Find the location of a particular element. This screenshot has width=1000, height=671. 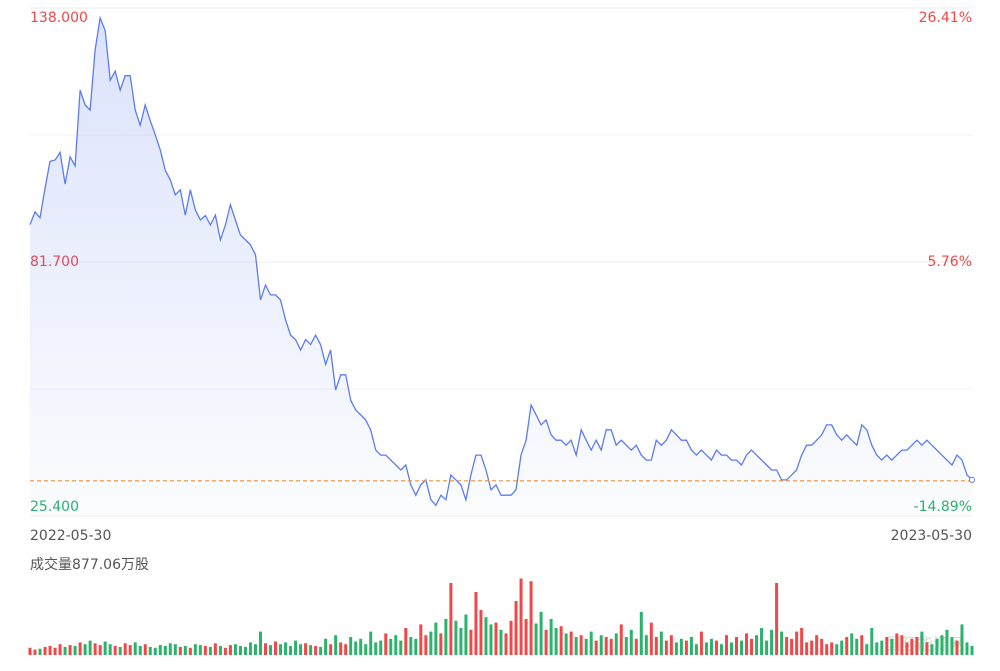

watermark: 国际能源网 is located at coordinates (925, 644).